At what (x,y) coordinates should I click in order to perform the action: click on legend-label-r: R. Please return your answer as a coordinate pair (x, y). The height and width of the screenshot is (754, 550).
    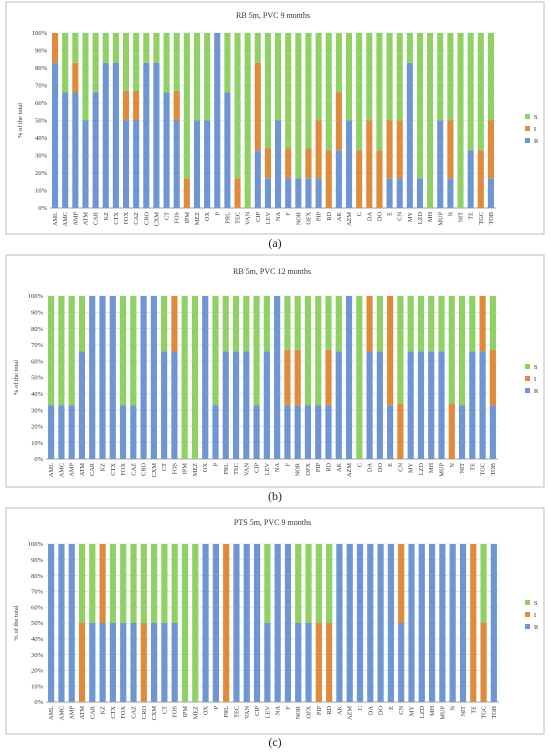
    Looking at the image, I should click on (536, 627).